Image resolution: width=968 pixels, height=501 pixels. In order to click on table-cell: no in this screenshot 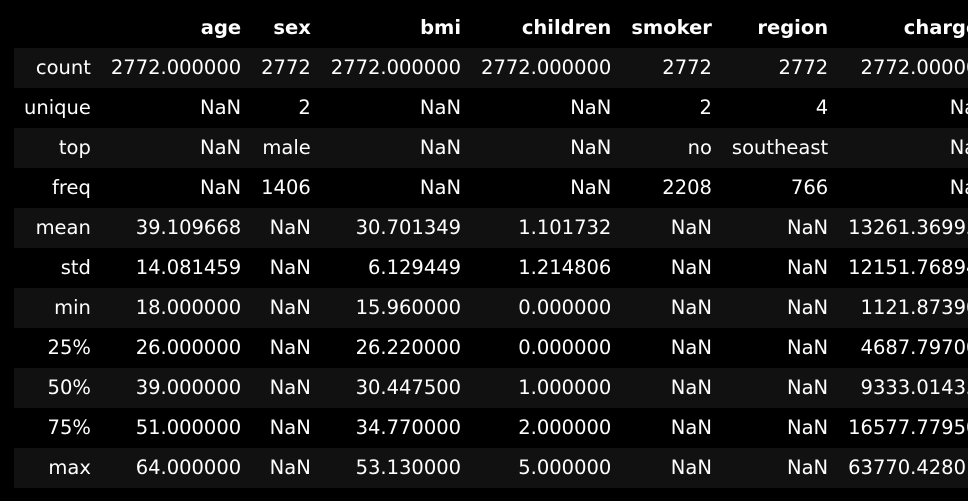, I will do `click(699, 148)`.